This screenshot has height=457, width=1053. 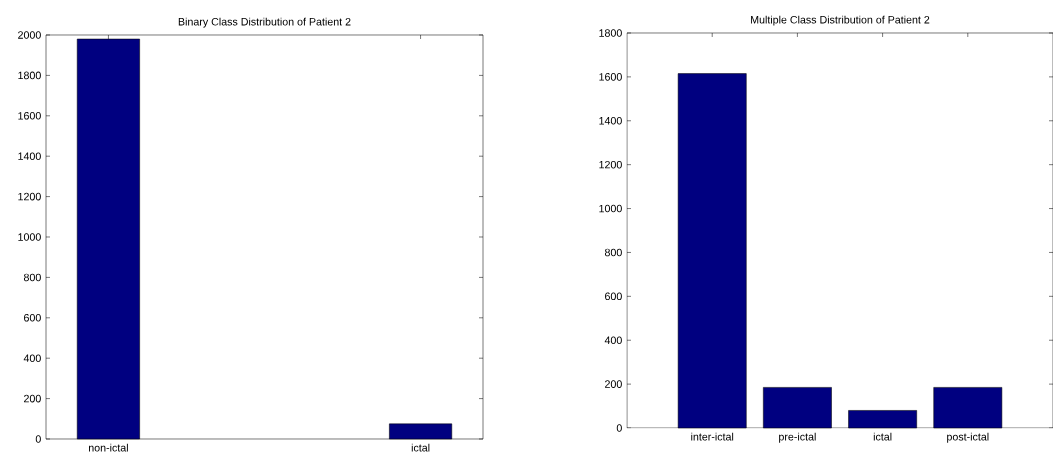 I want to click on x-tick-label: non-ictal, so click(x=108, y=447).